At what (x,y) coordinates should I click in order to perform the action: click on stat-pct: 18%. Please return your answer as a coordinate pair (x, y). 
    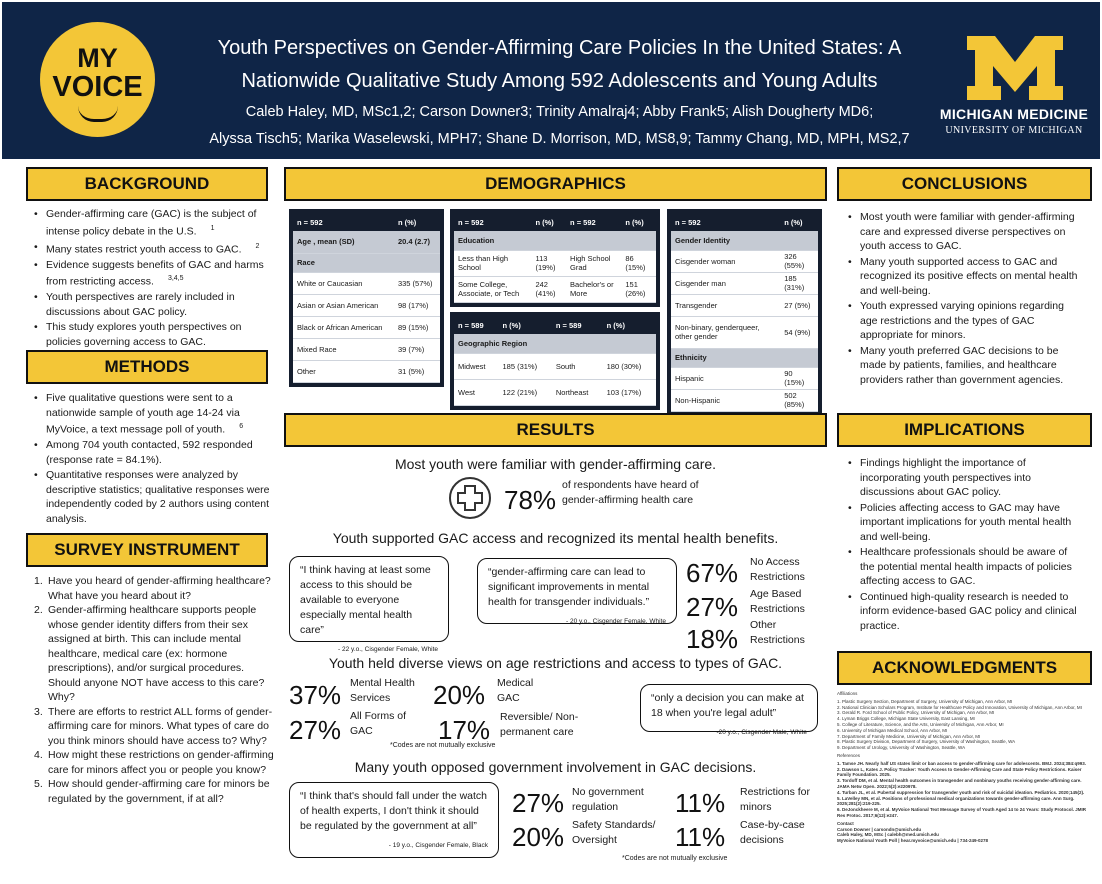
    Looking at the image, I should click on (712, 639).